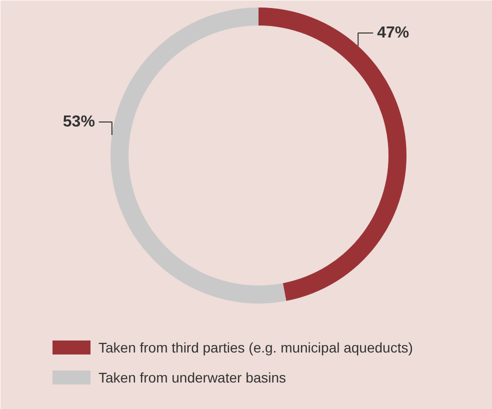 The image size is (492, 409). Describe the element at coordinates (255, 348) in the screenshot. I see `legend-label: Taken from third parties (e.g. municipal aqueducts)` at that location.